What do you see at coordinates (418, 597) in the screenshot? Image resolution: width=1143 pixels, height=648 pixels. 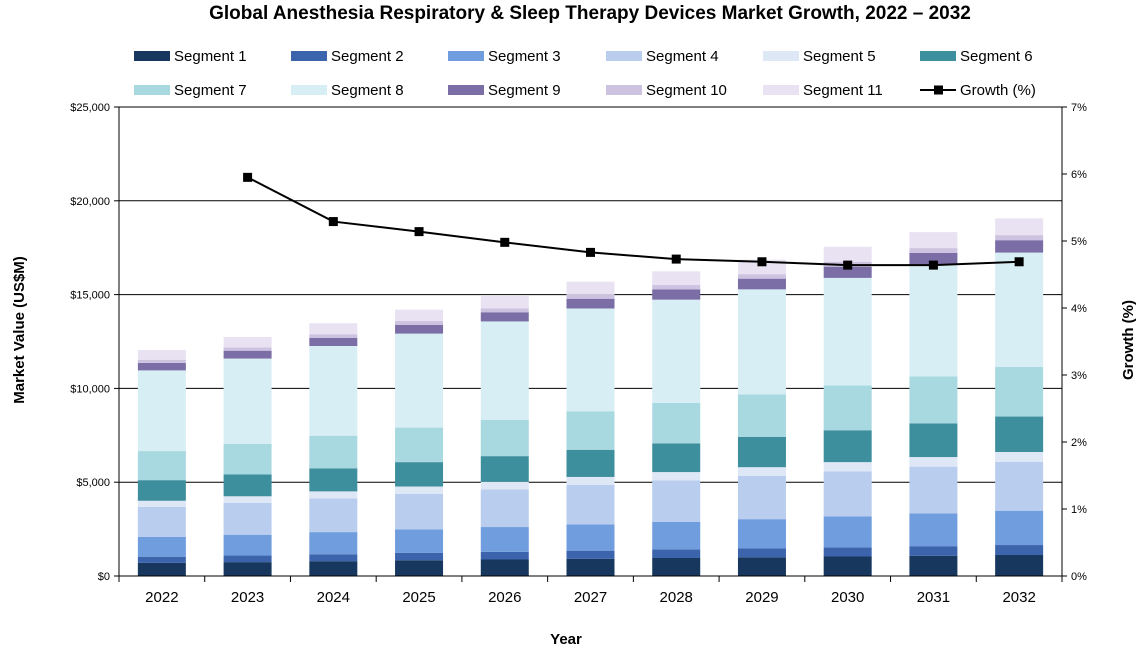 I see `x-tick-label: 2025` at bounding box center [418, 597].